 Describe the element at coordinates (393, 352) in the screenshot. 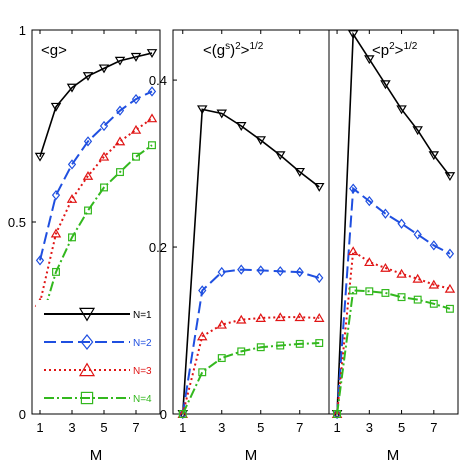

I see `panel-p-rms-series-n4-line` at that location.